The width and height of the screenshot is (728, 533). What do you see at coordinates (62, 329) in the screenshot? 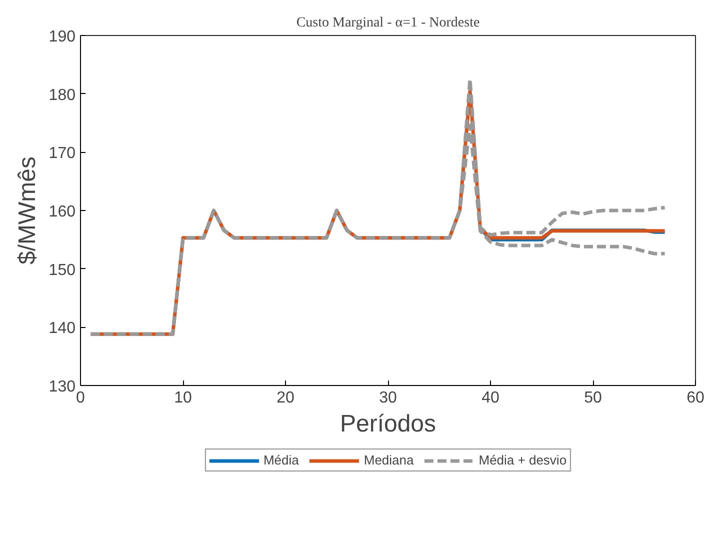
I see `y-tick-label: 140` at bounding box center [62, 329].